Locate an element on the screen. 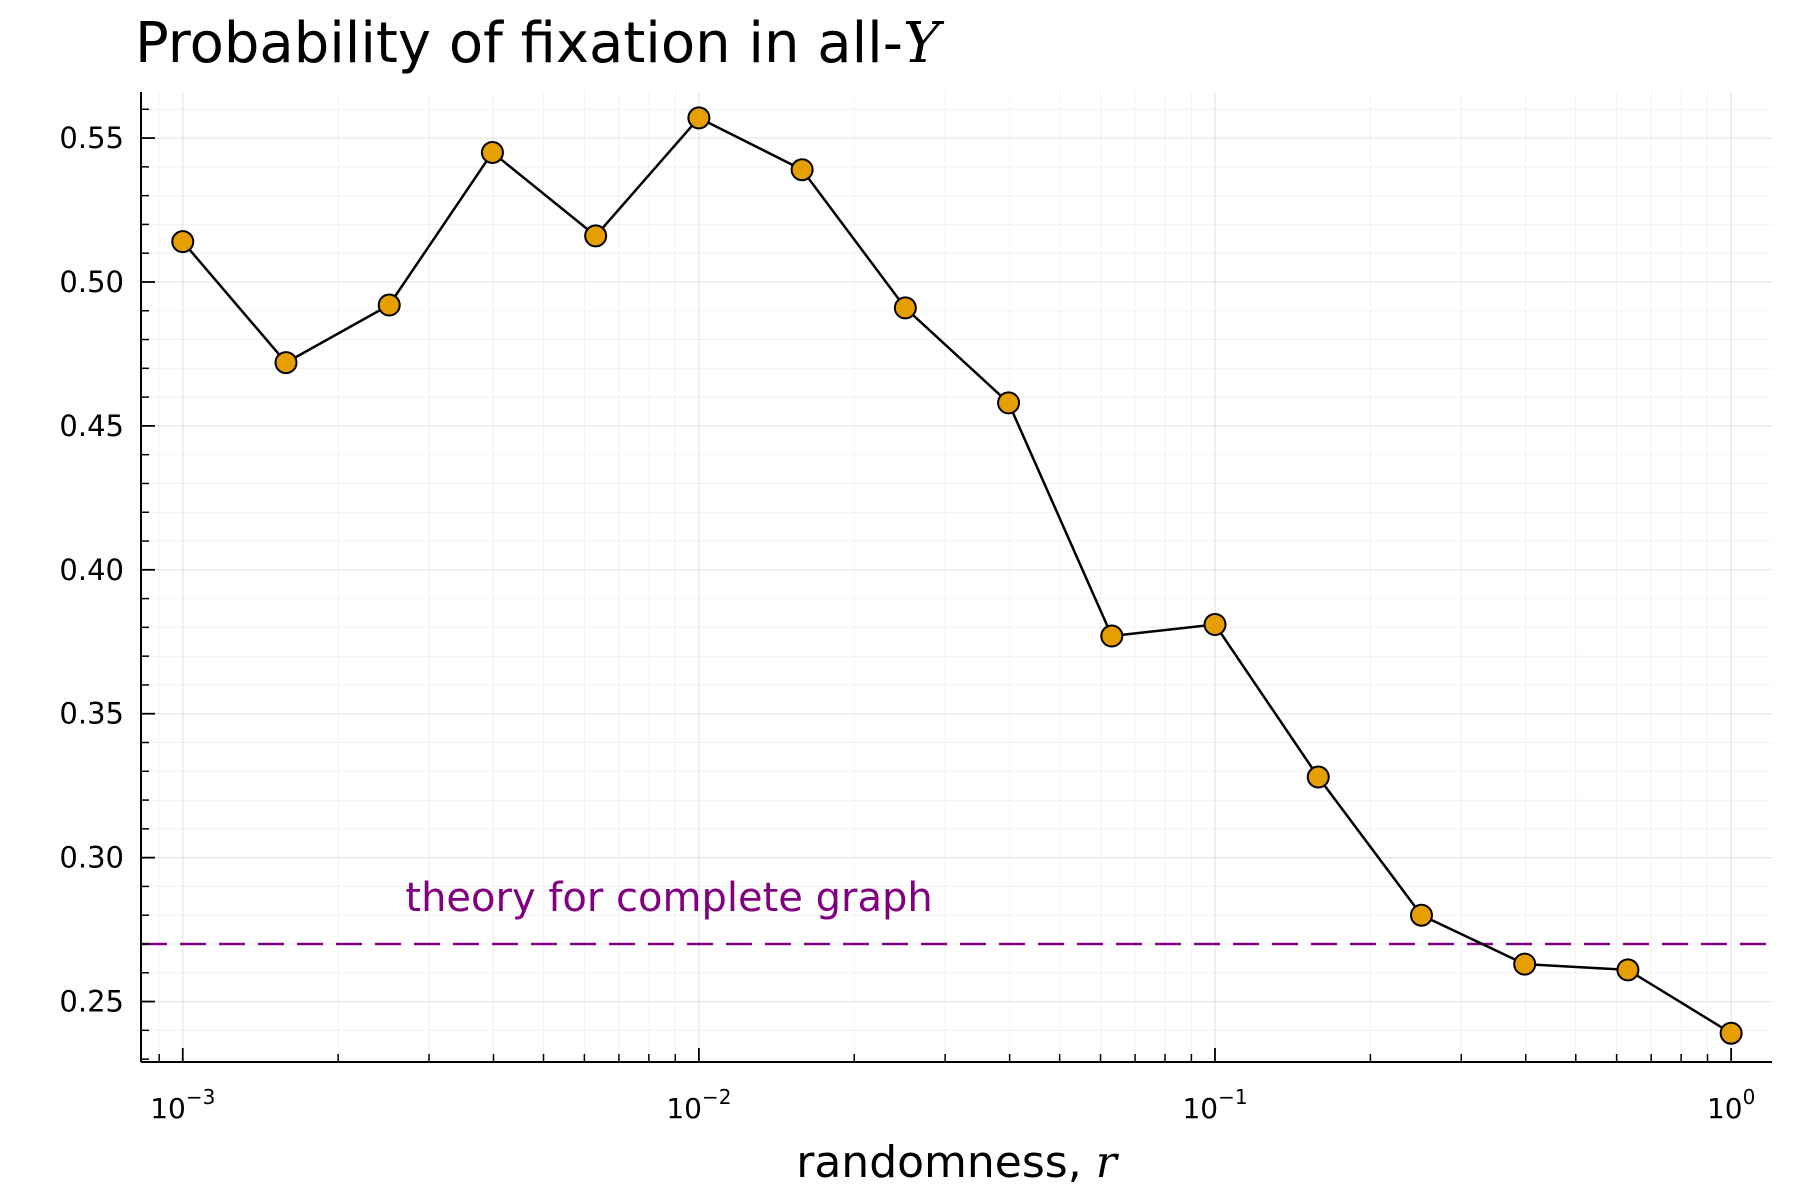  y-tick-label: 0.35 is located at coordinates (91, 714).